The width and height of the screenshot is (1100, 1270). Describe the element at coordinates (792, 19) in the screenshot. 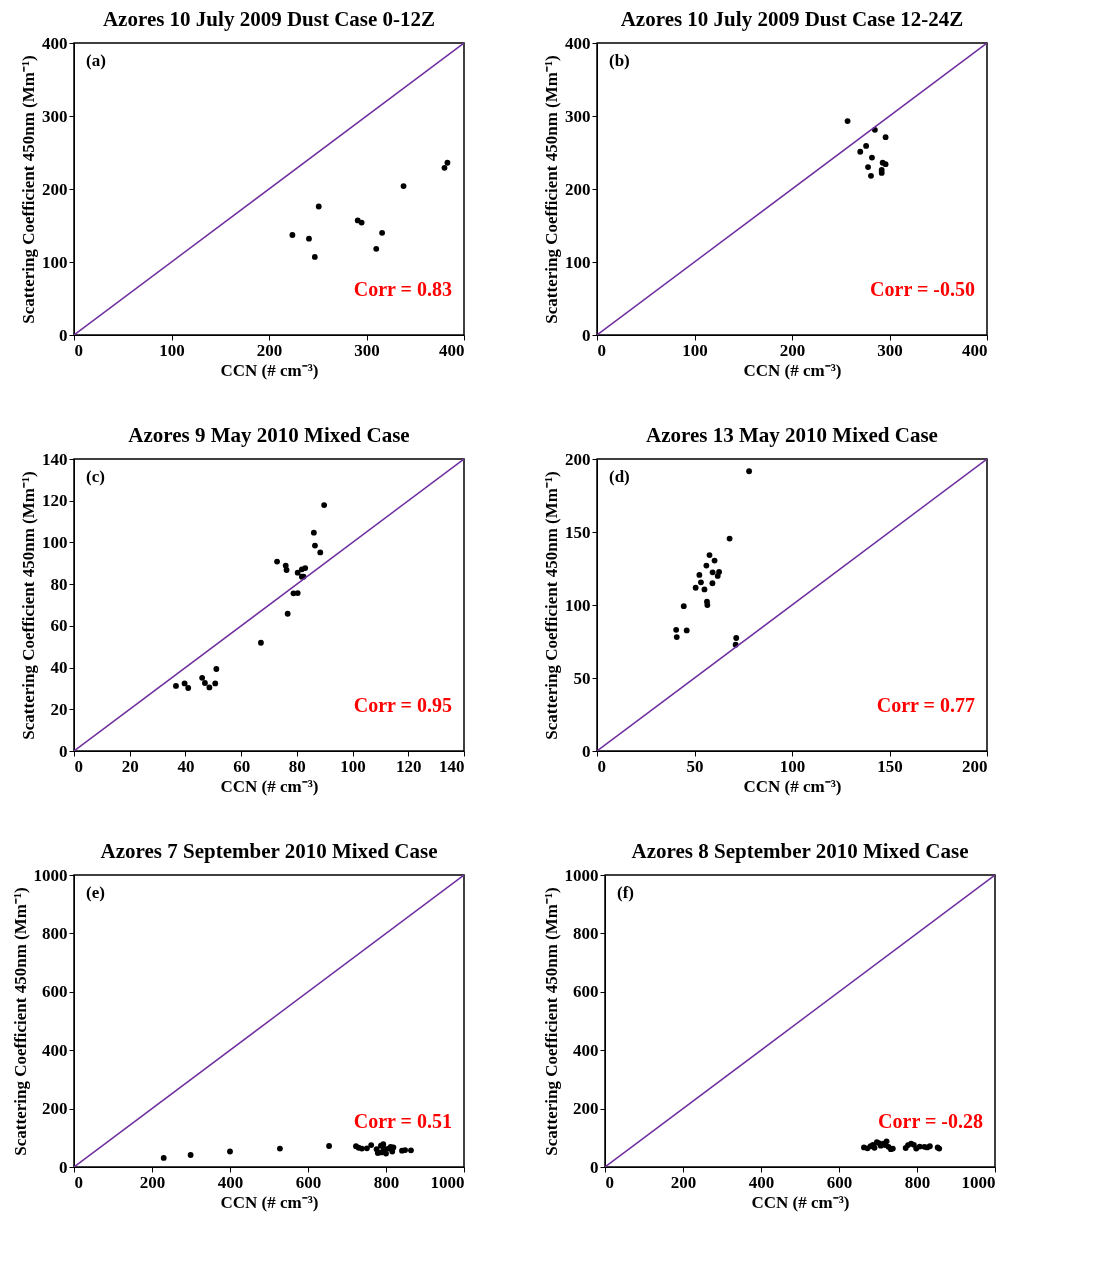

I see `chart-title: Azores 10 July 2009 Dust Case 12-24Z` at that location.